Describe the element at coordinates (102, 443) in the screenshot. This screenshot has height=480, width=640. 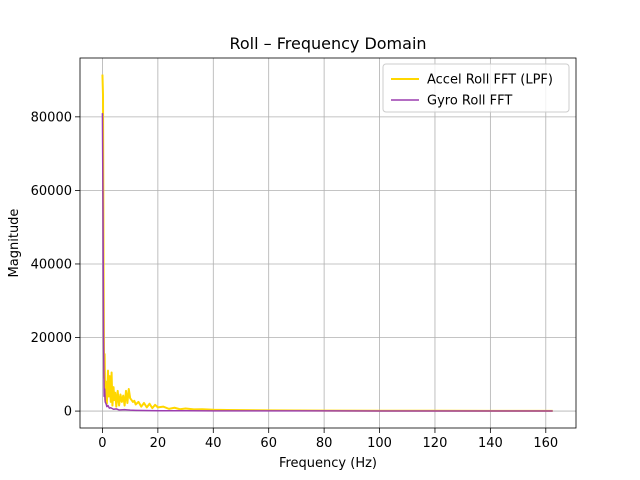
I see `x-tick-label: 0` at that location.